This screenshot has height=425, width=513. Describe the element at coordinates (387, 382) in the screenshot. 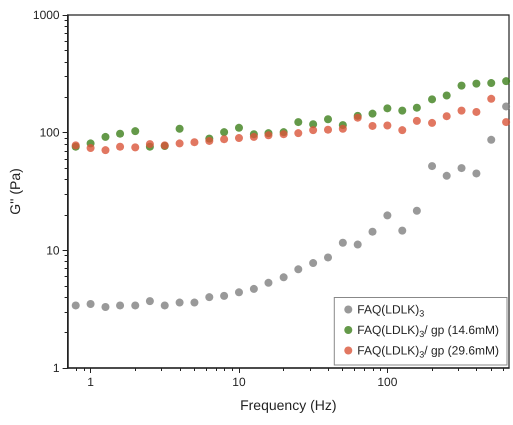

I see `x-tick-label: 100` at that location.